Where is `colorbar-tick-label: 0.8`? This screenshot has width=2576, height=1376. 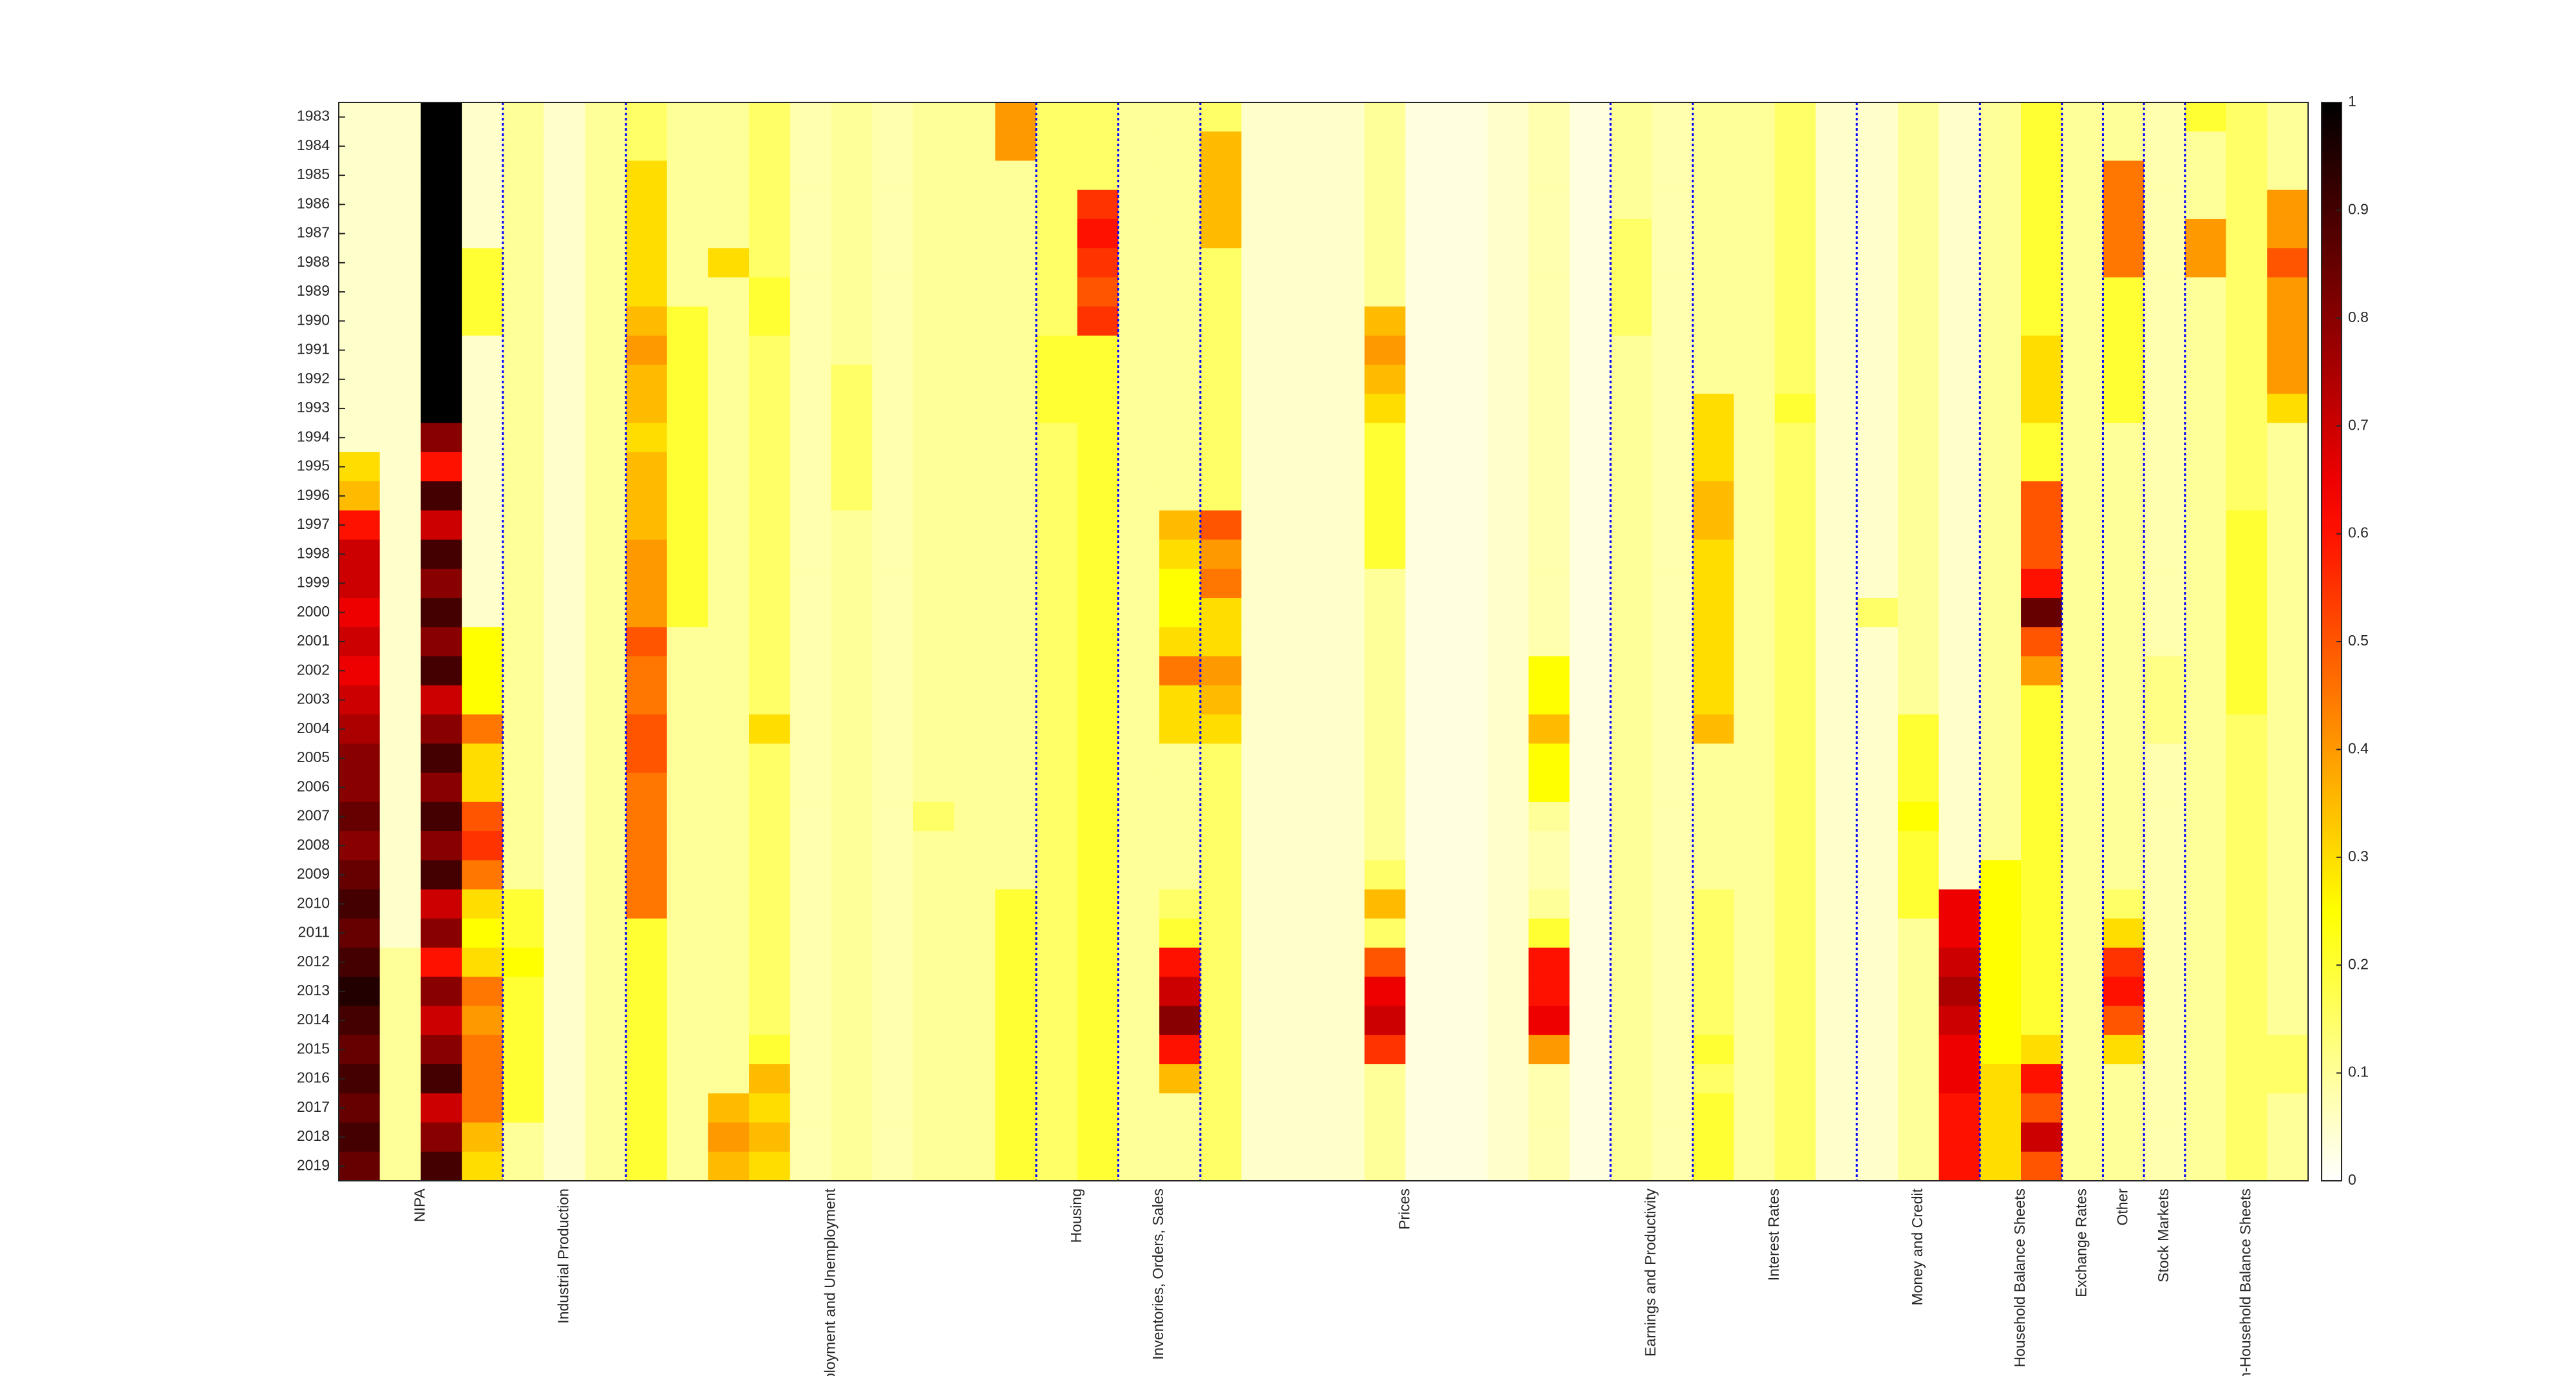
colorbar-tick-label: 0.8 is located at coordinates (2359, 317).